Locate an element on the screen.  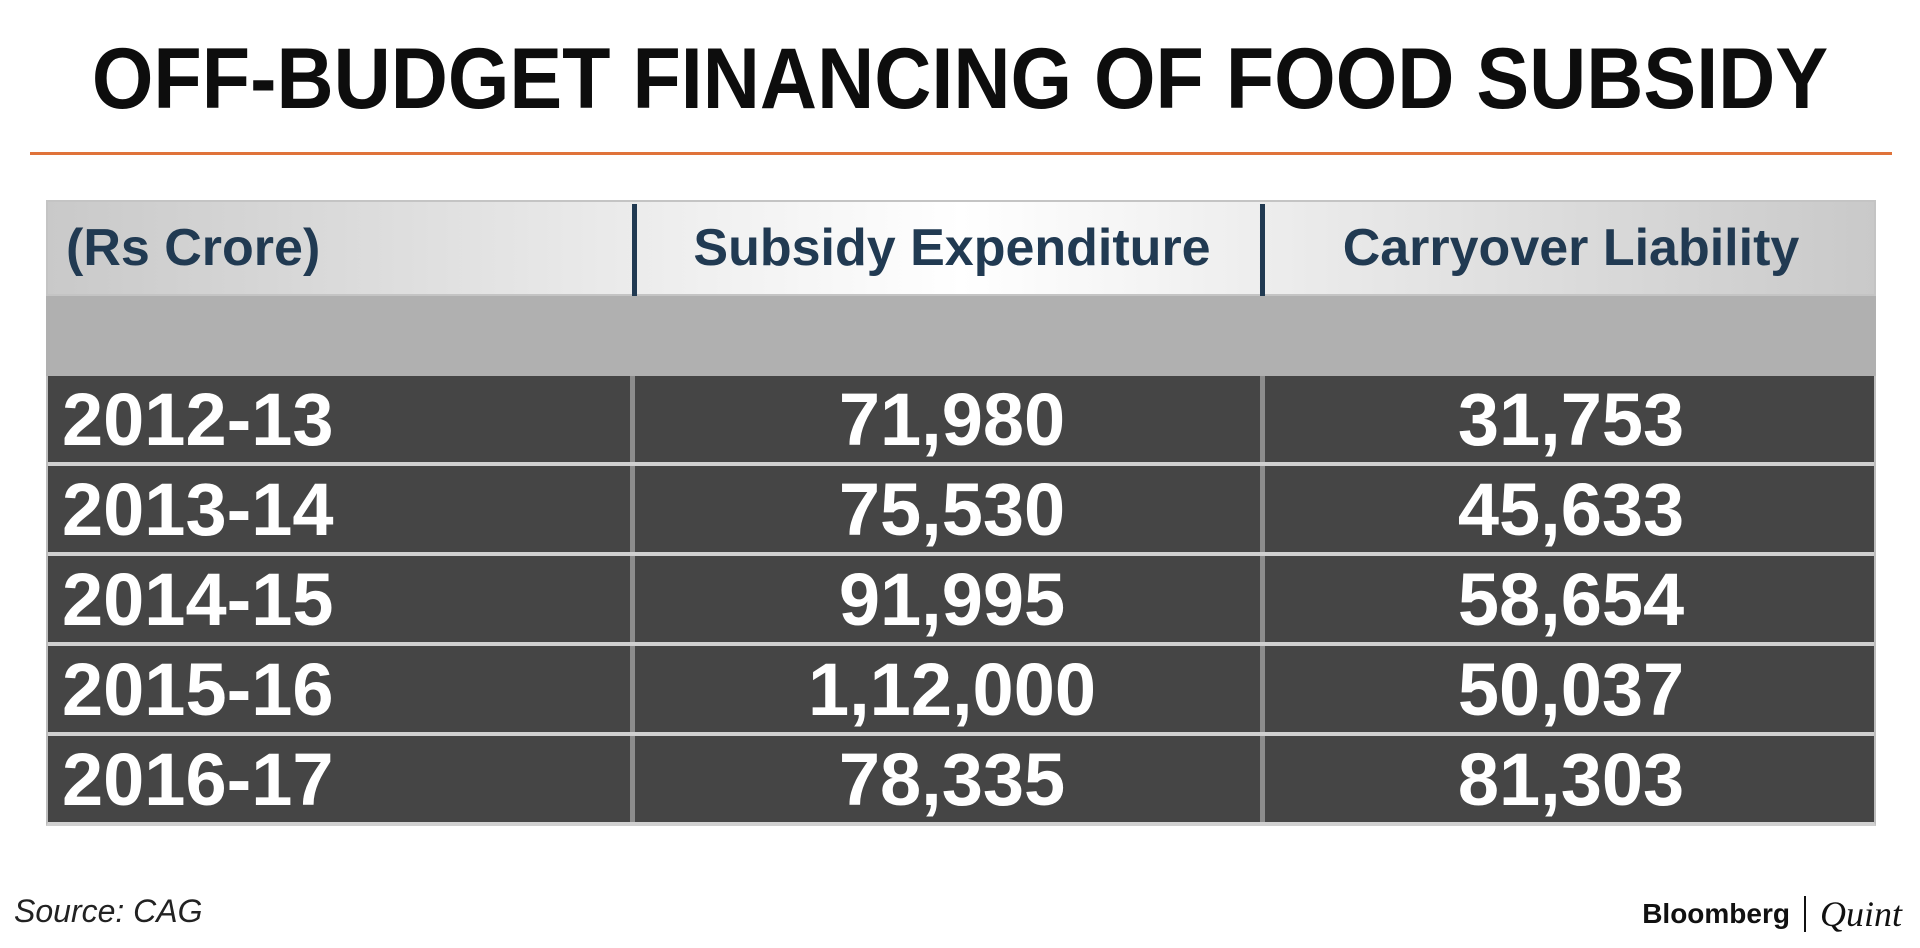
carryover-liability-value: 31,753 is located at coordinates (1571, 419).